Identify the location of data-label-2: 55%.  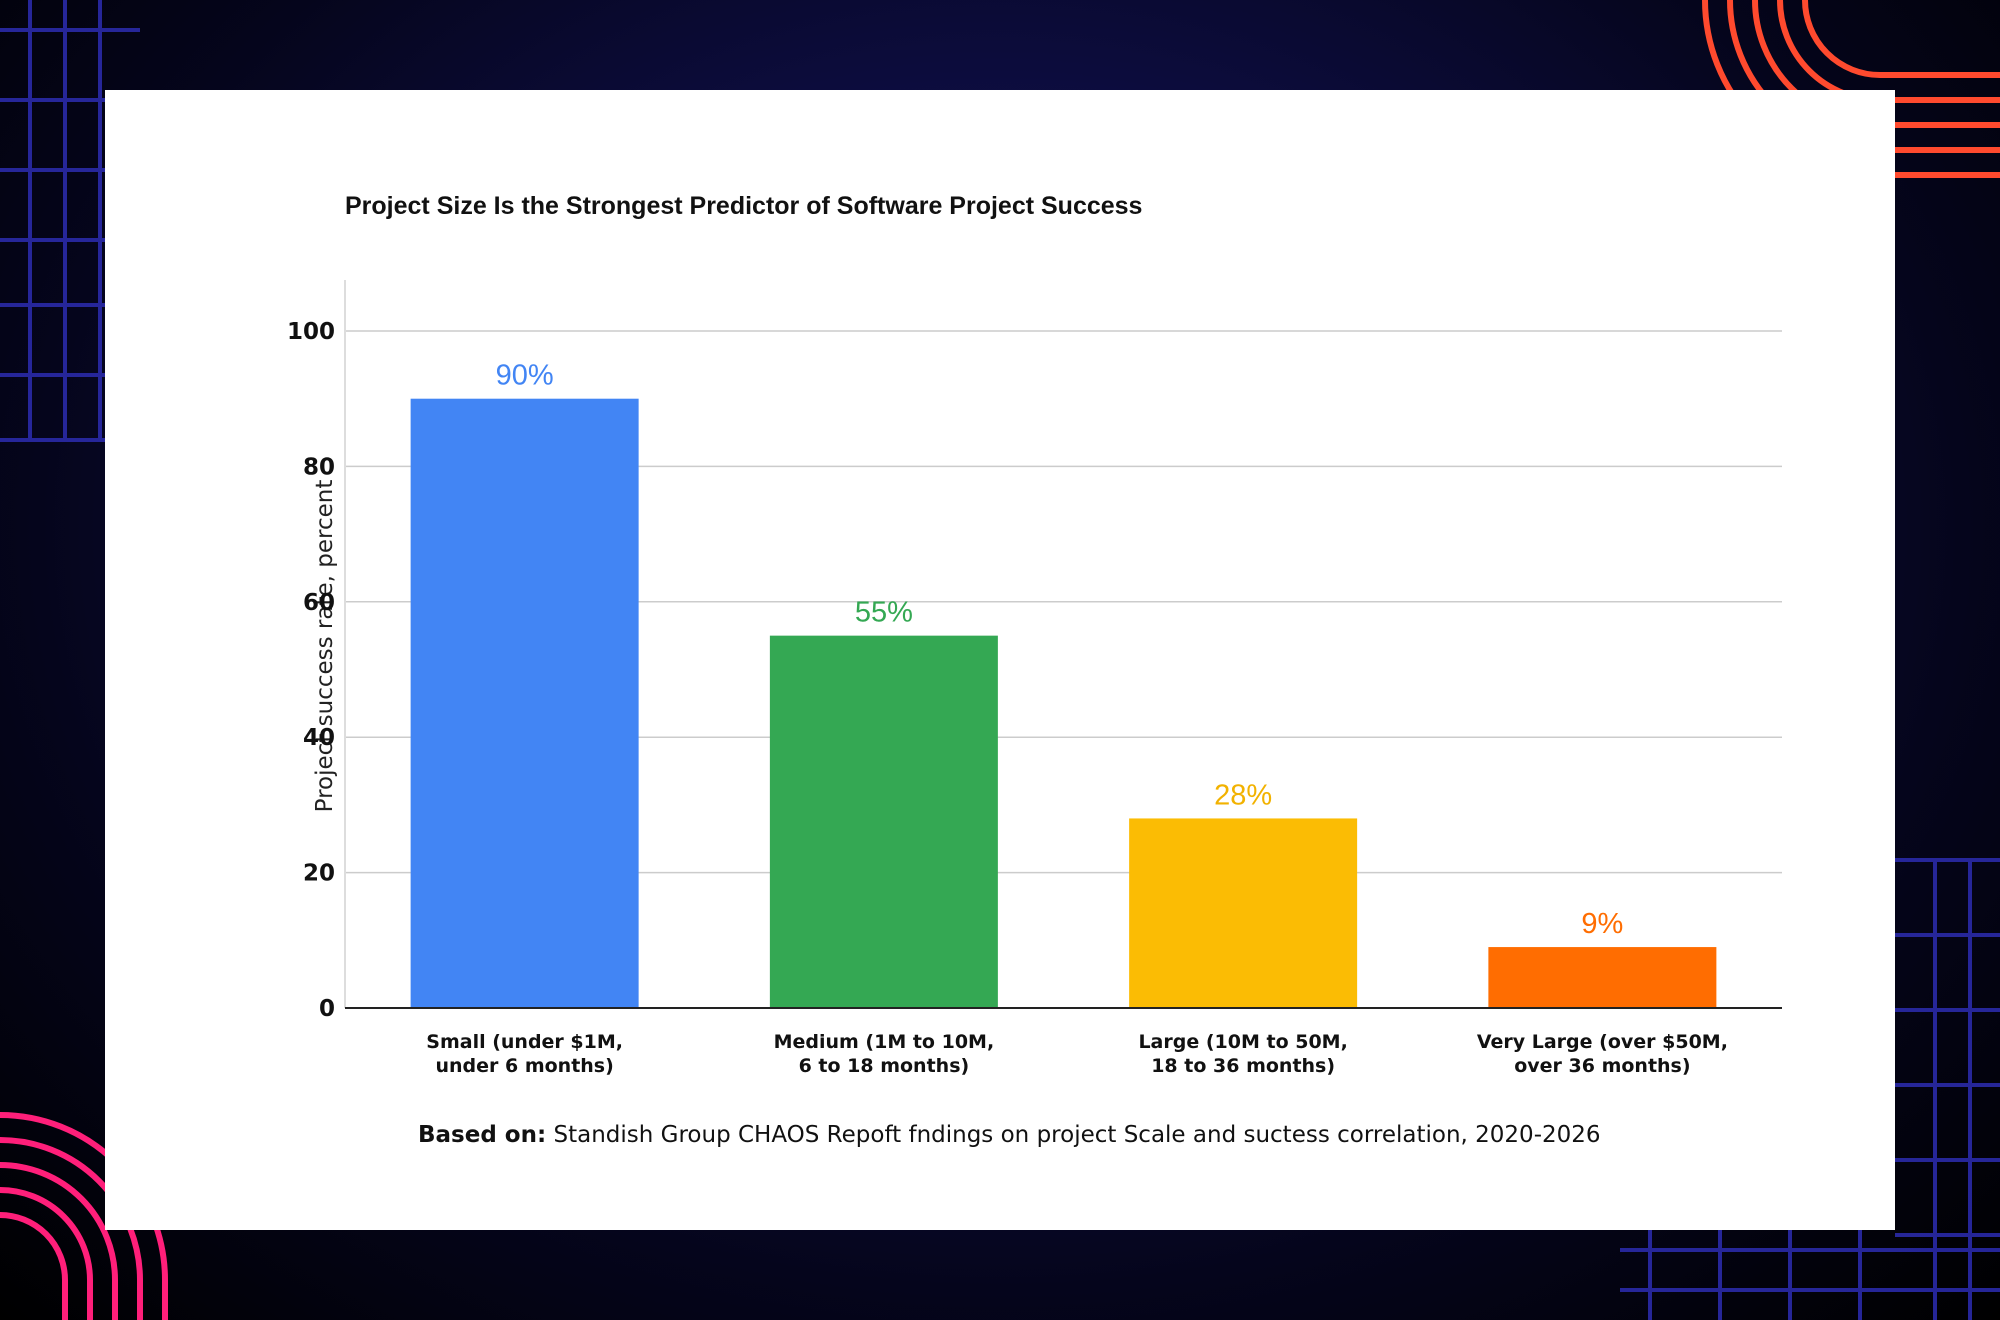
(884, 613).